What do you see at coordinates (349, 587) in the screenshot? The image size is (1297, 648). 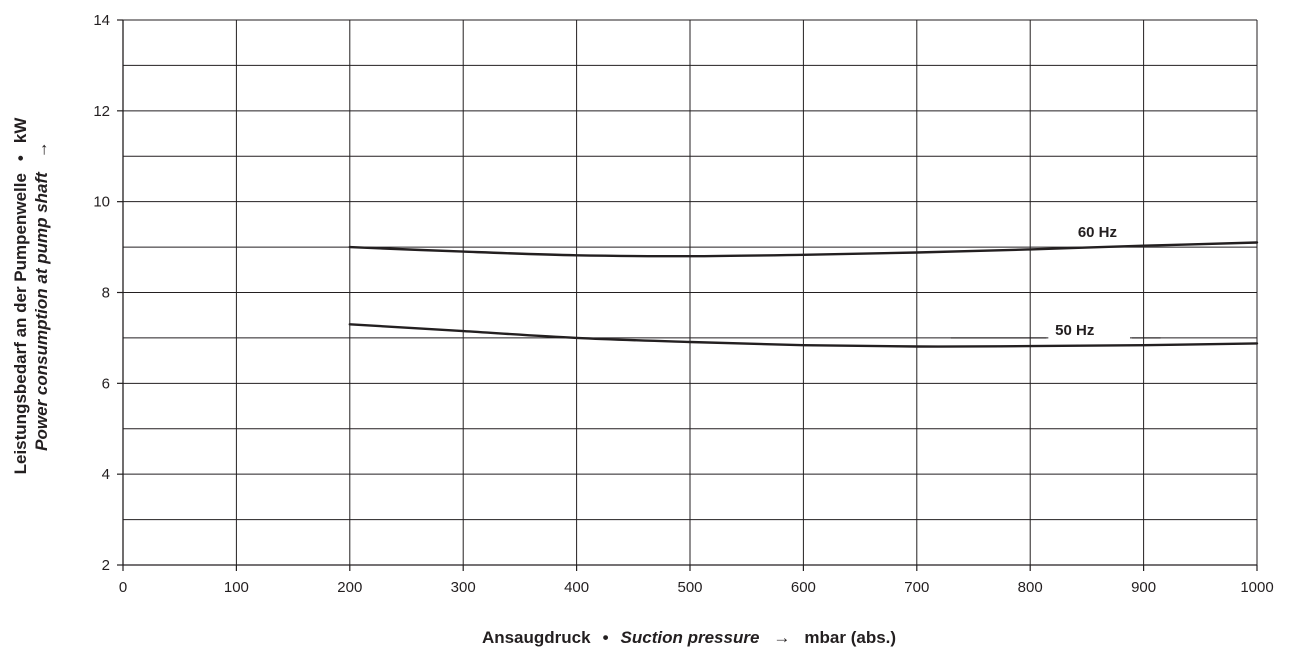 I see `x-tick-label: 200` at bounding box center [349, 587].